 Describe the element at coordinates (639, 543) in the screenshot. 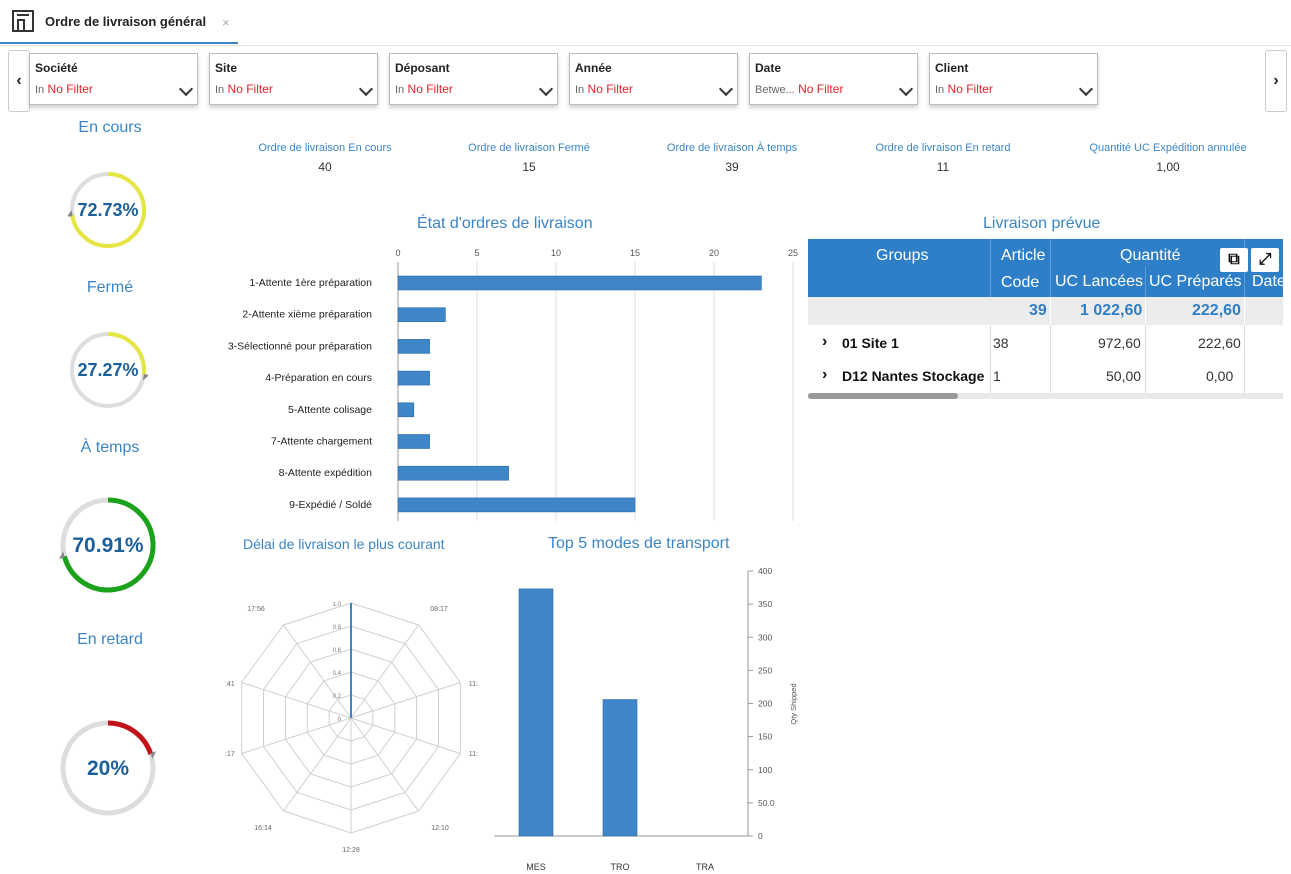

I see `column-chart-title: Top 5 modes de transport` at that location.